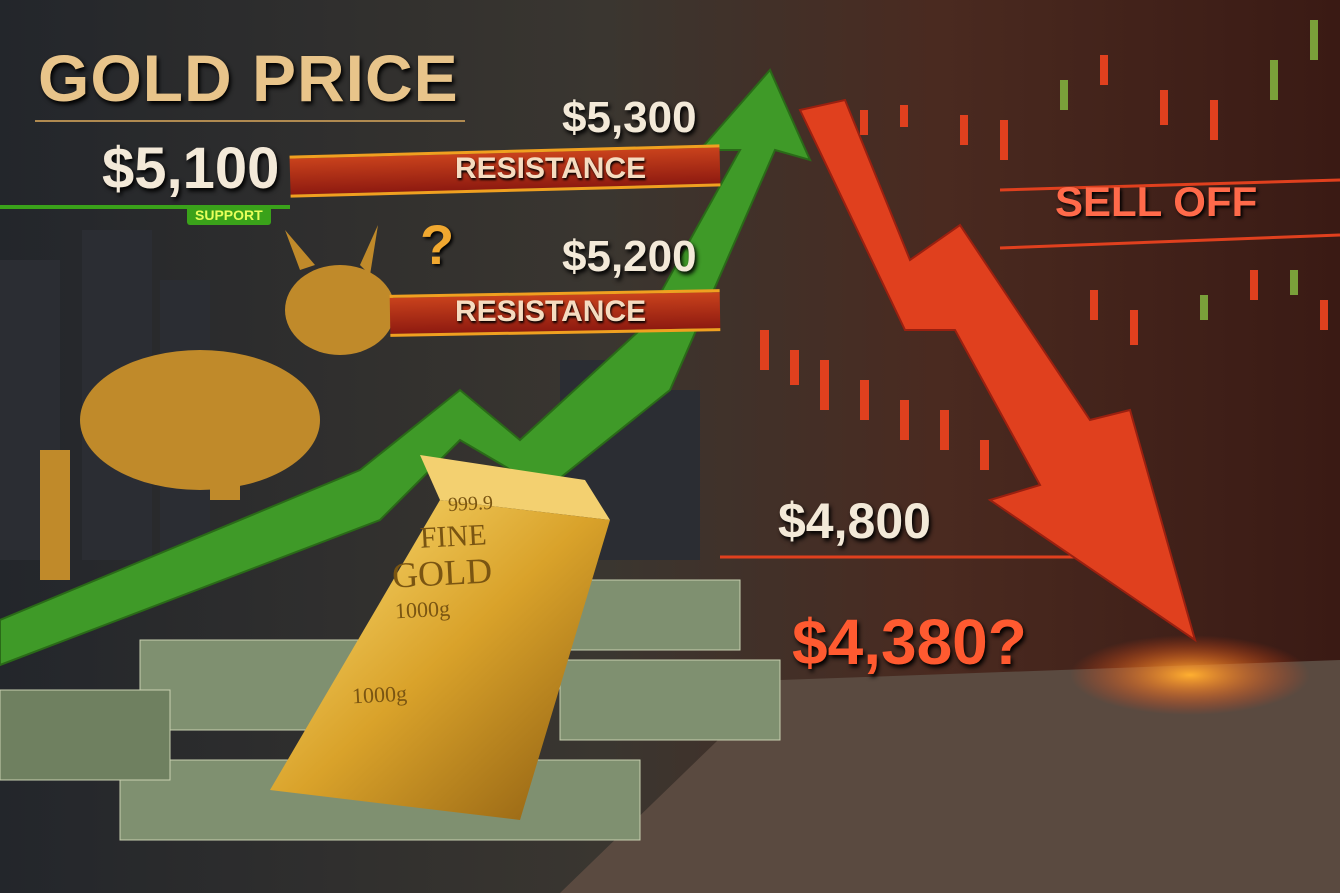  I want to click on gold-bull, so click(217, 402).